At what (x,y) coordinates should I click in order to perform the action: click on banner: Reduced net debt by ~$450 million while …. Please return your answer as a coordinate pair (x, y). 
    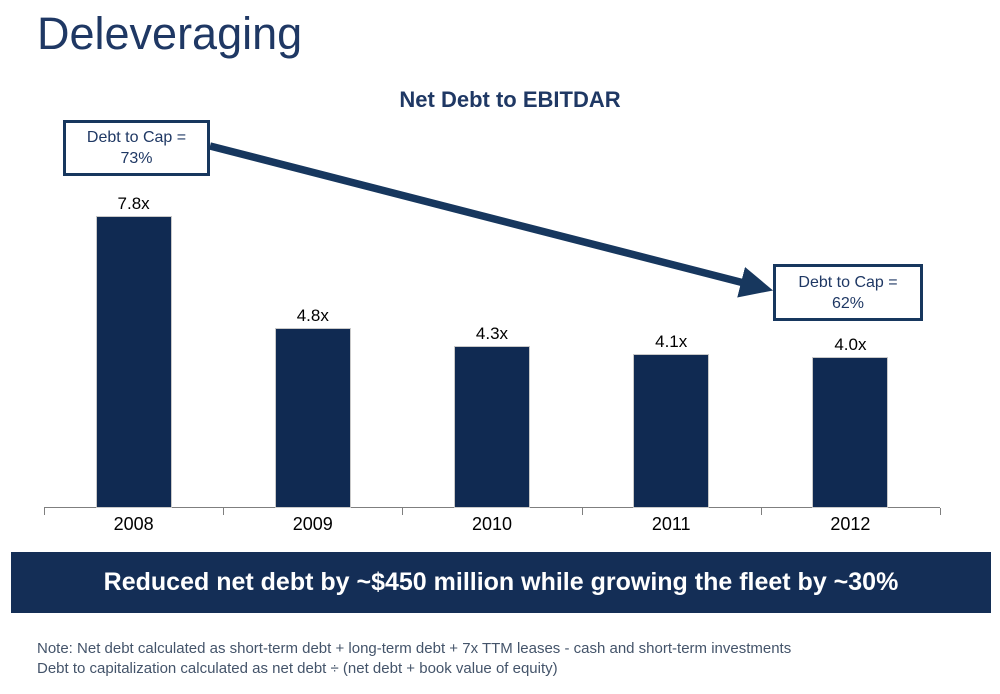
    Looking at the image, I should click on (501, 582).